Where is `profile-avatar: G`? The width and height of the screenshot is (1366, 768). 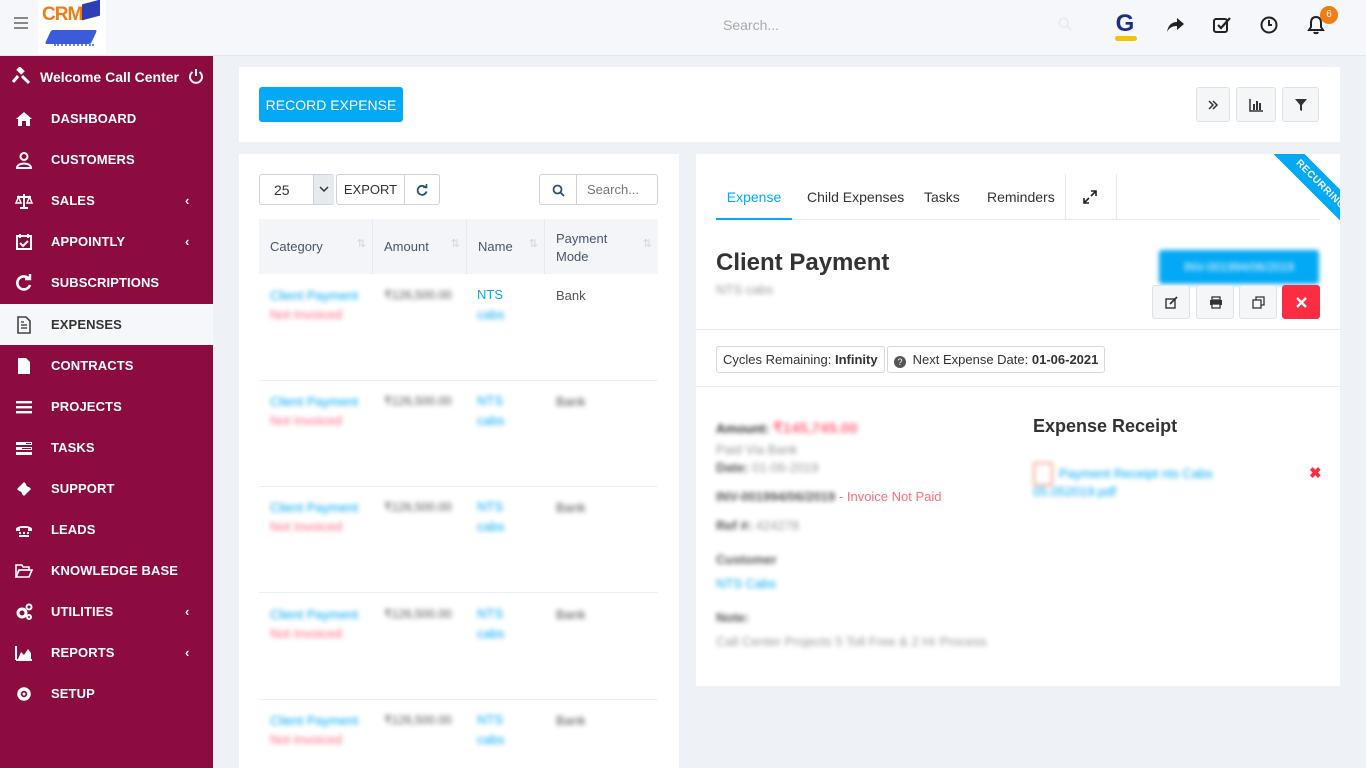
profile-avatar: G is located at coordinates (1125, 25).